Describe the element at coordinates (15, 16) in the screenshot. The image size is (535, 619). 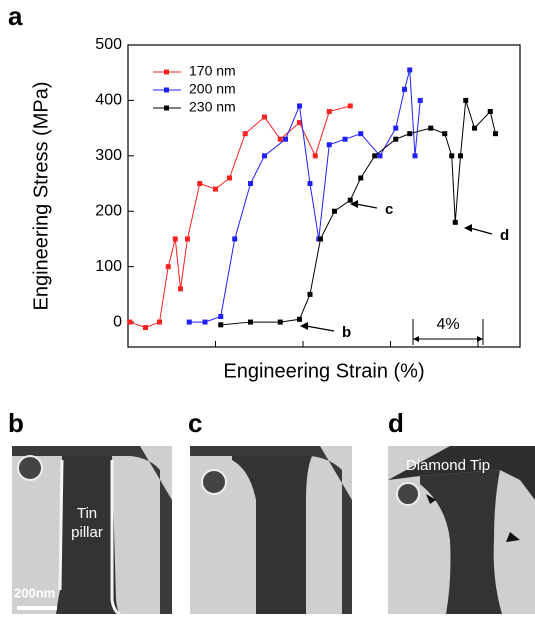
I see `panel-label: a` at that location.